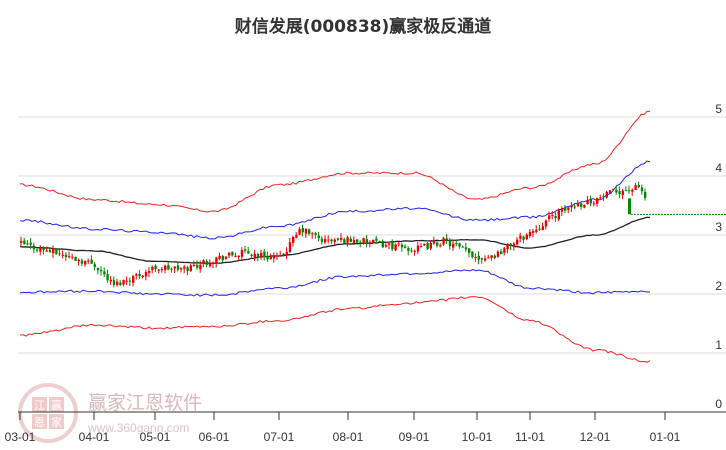  What do you see at coordinates (477, 437) in the screenshot?
I see `x-tick-label: 10-01` at bounding box center [477, 437].